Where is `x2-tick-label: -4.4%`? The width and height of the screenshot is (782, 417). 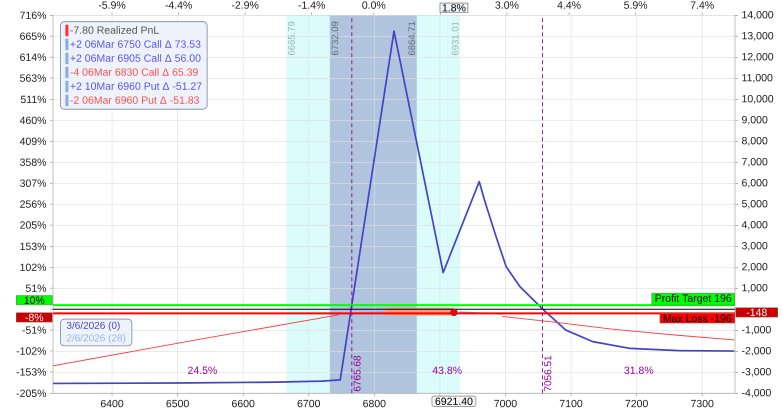 x2-tick-label: -4.4% is located at coordinates (178, 5).